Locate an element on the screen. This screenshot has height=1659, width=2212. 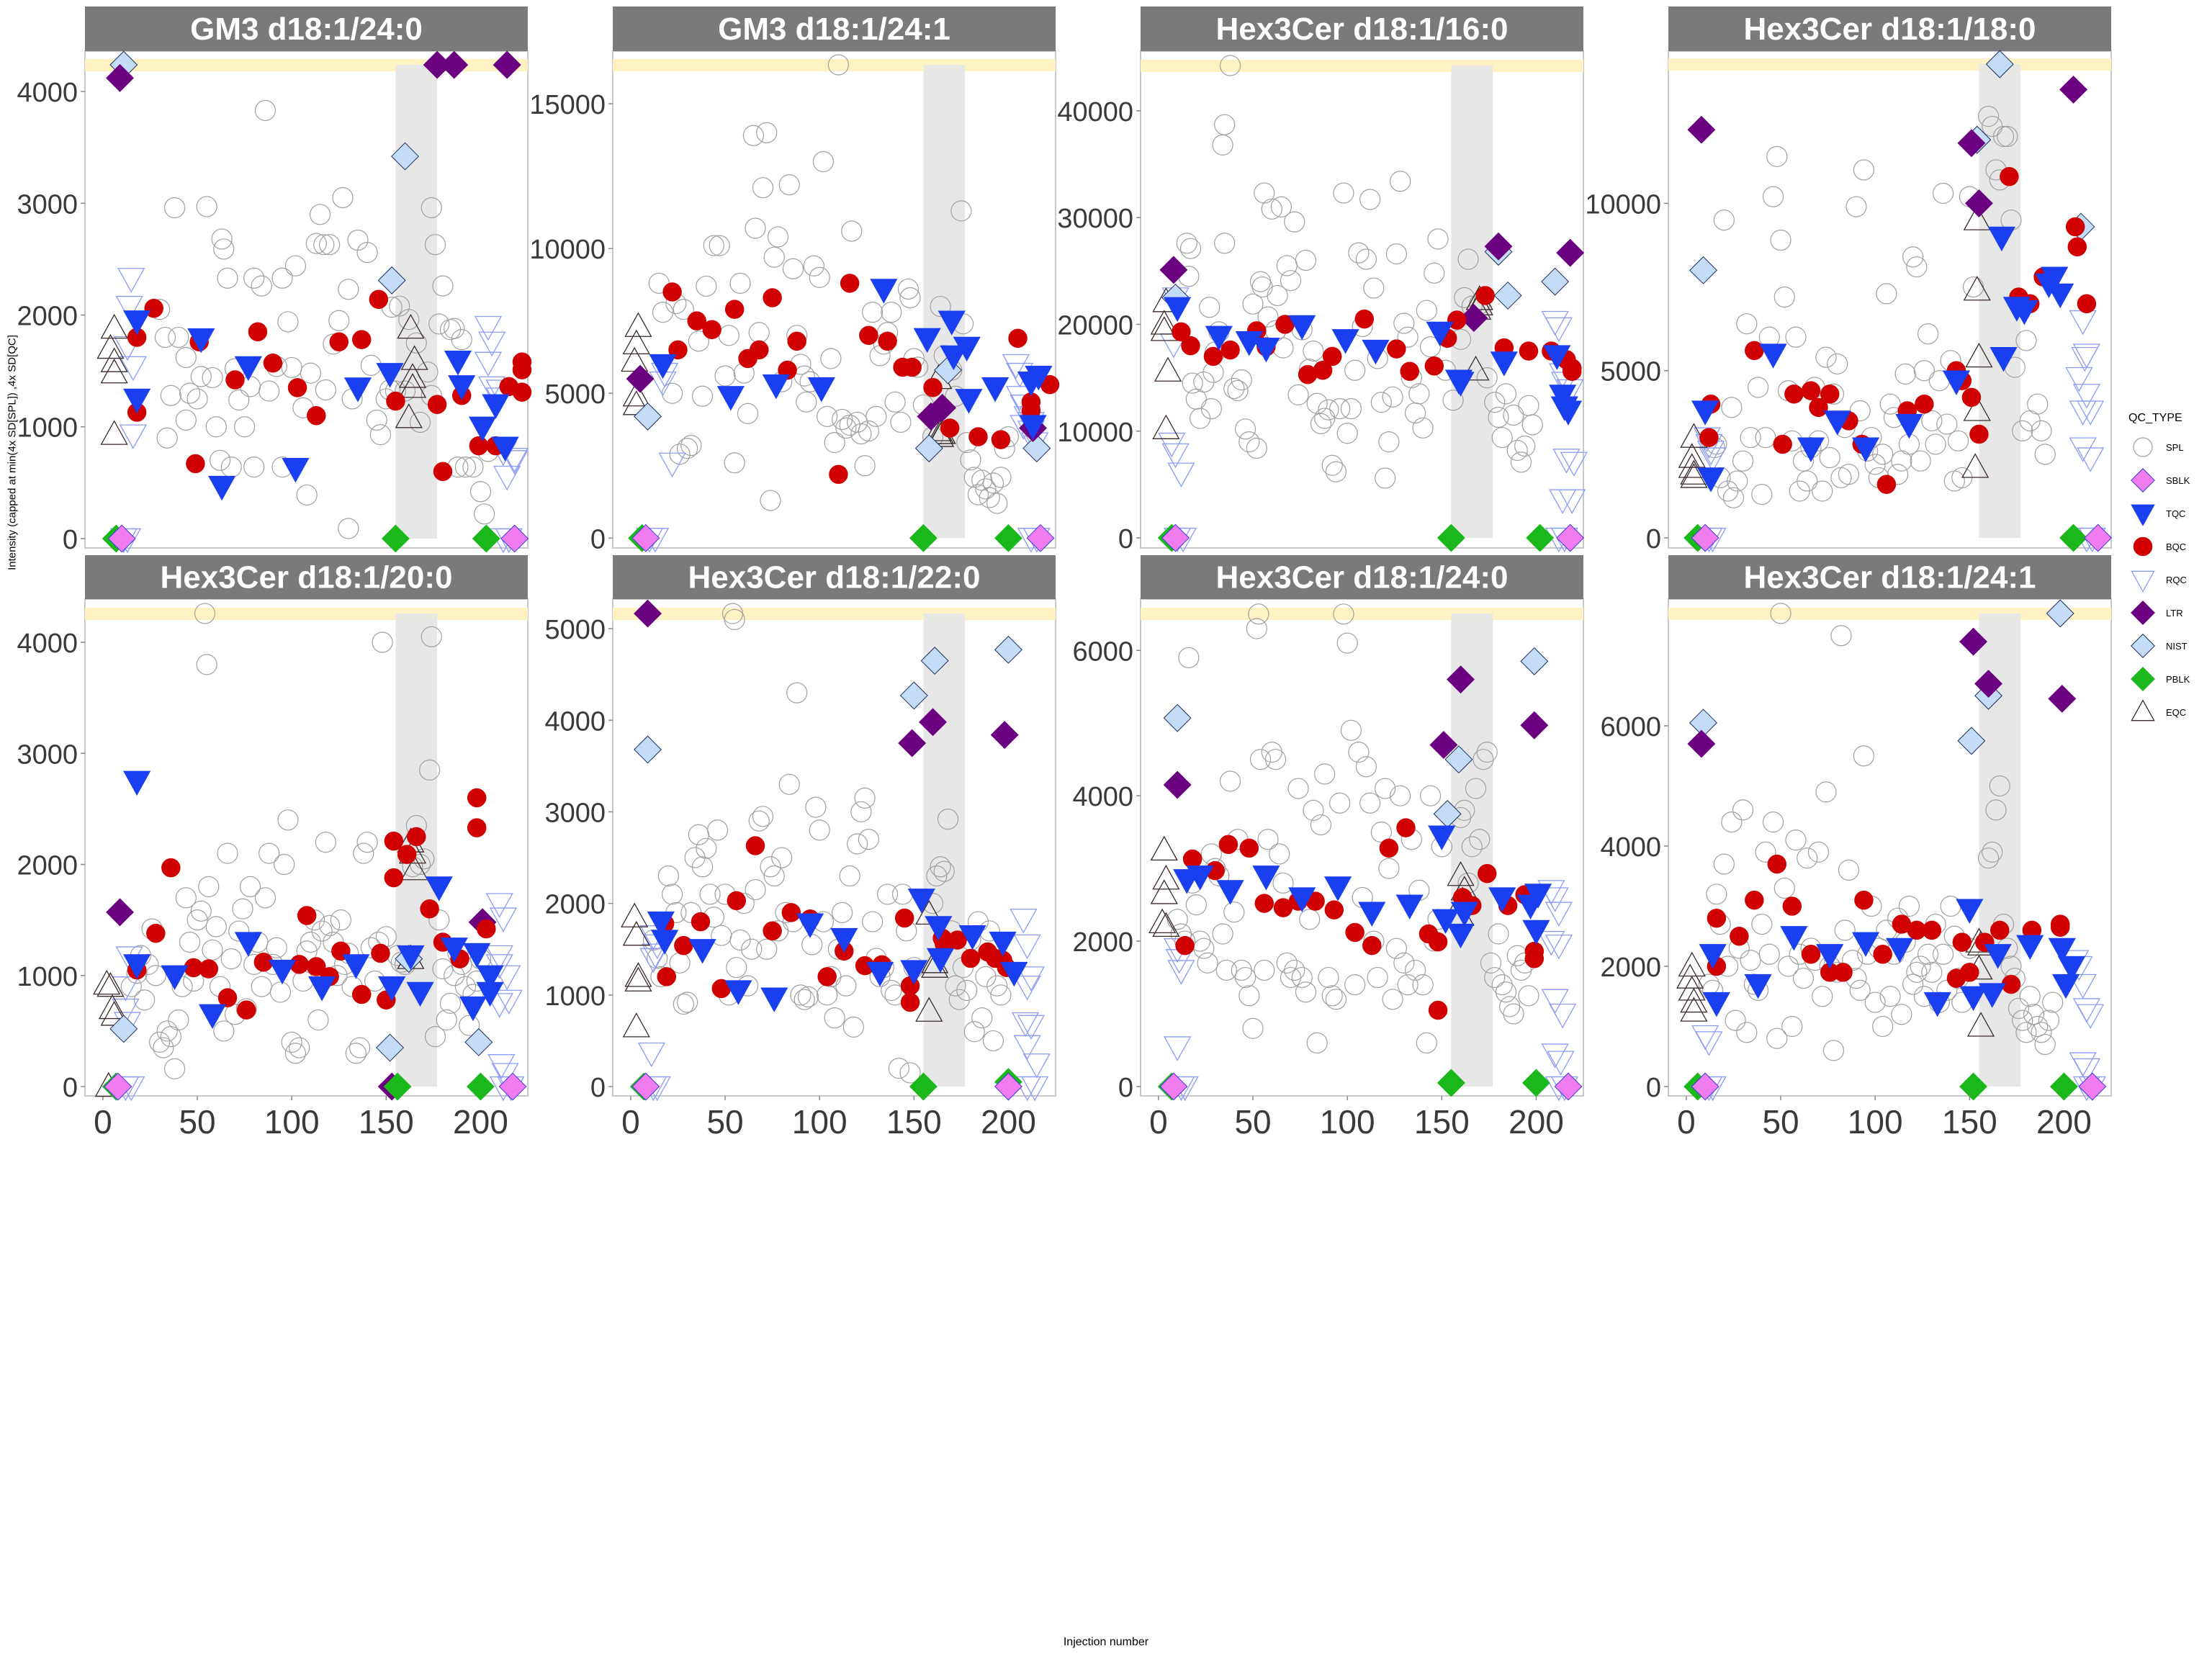
panel-strip is located at coordinates (1362, 577).